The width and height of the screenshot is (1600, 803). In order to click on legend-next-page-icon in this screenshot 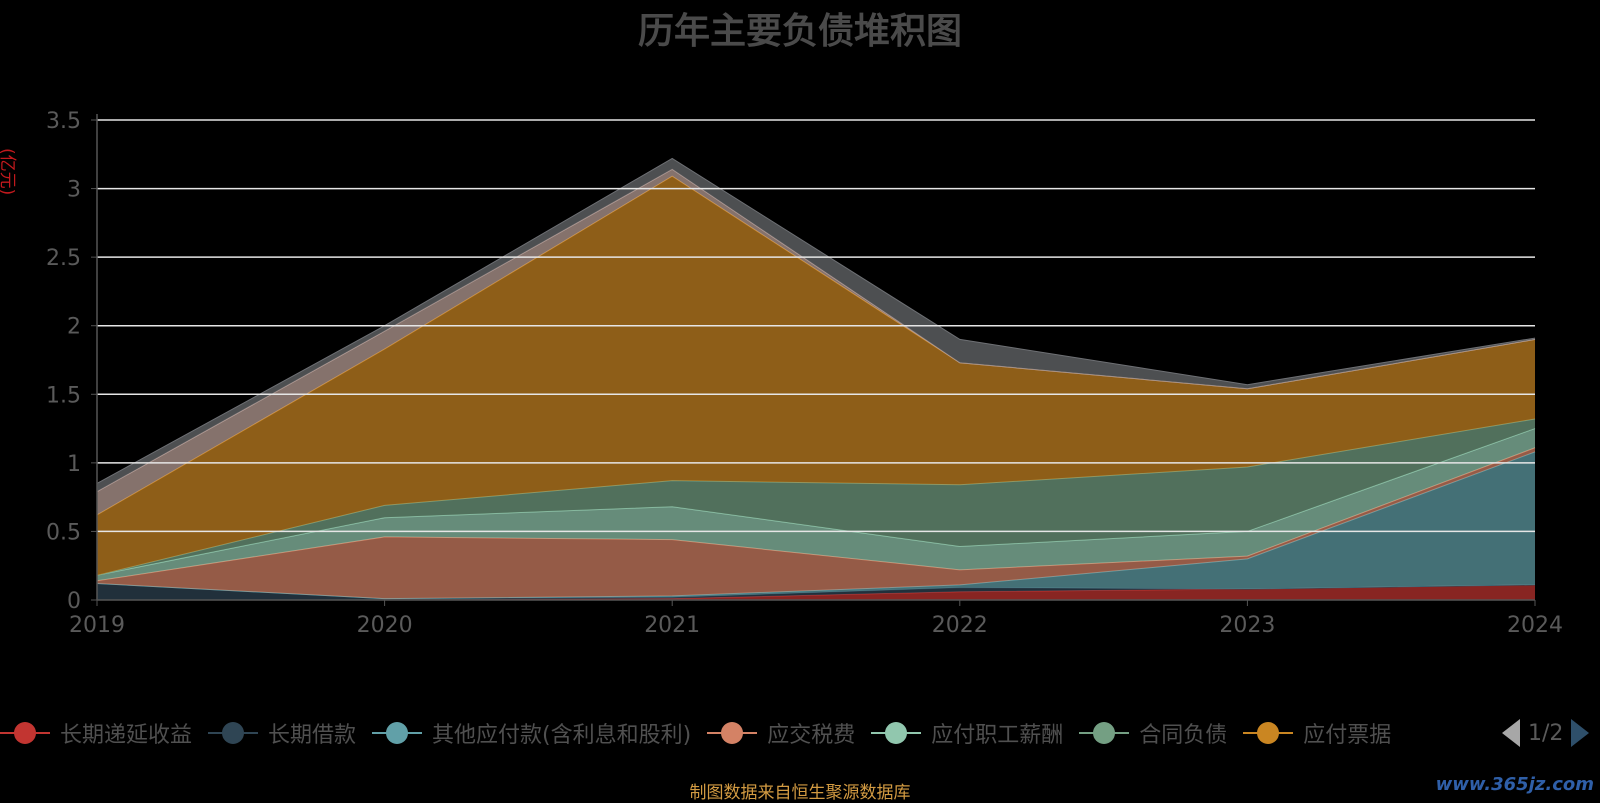, I will do `click(1580, 733)`.